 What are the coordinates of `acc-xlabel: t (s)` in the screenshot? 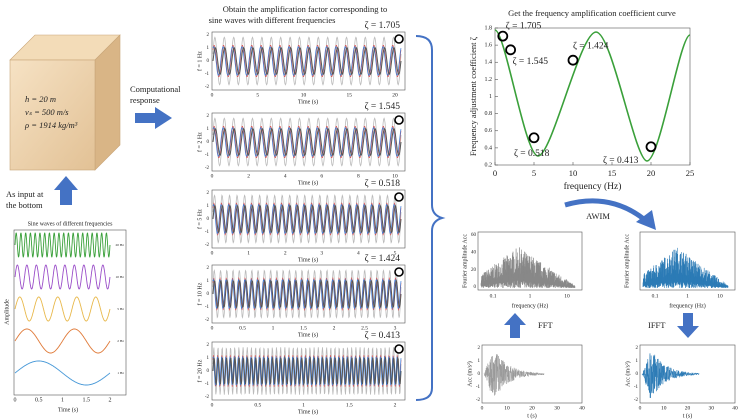 It's located at (688, 415).